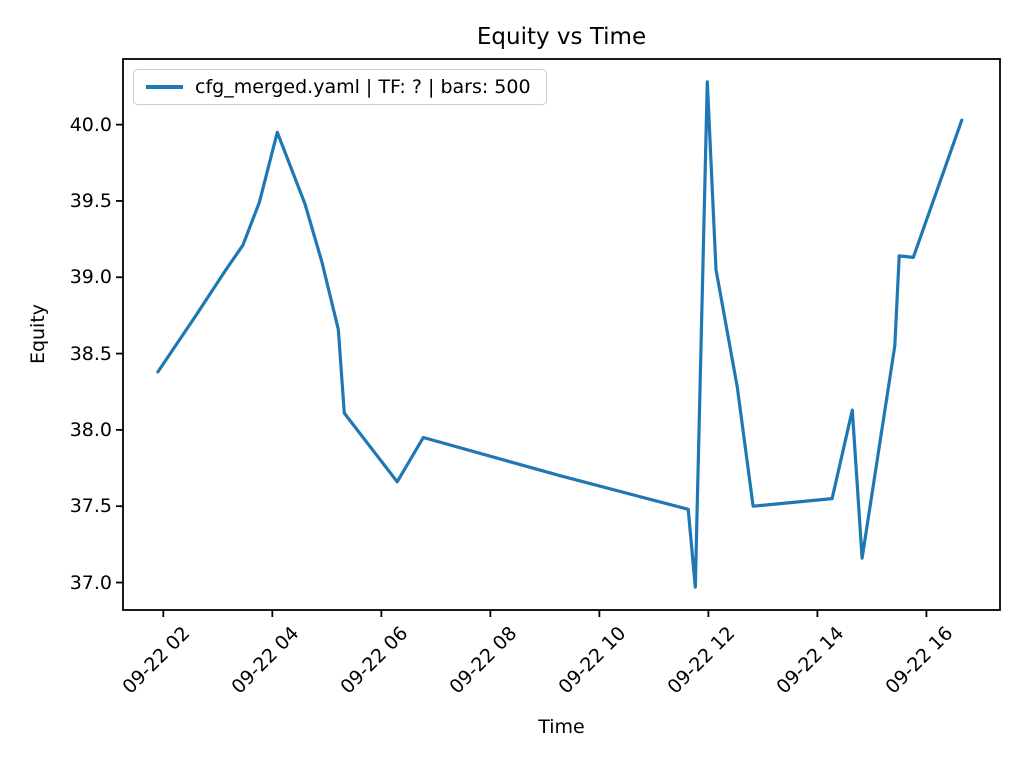 The width and height of the screenshot is (1024, 768). I want to click on chart-title: Equity vs Time, so click(561, 37).